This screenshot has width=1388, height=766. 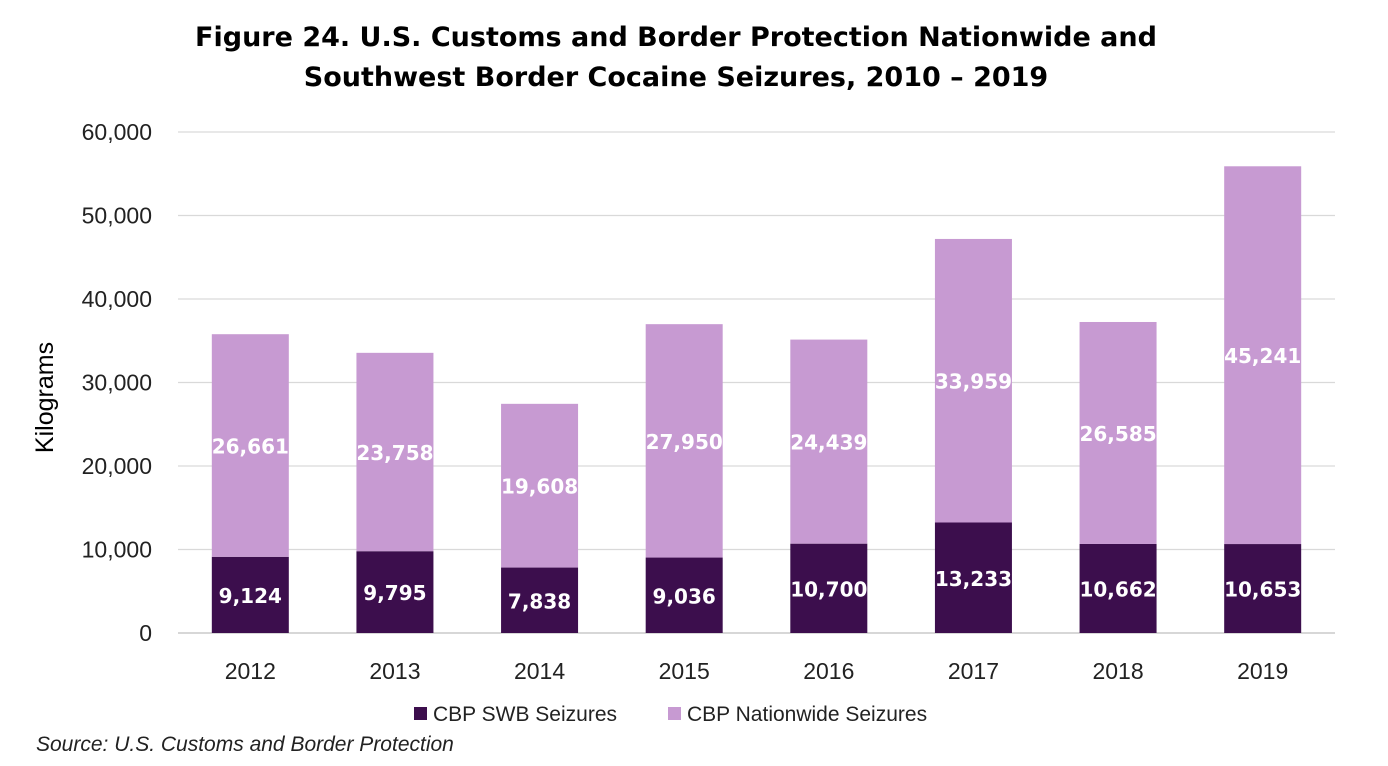 I want to click on y-tick-label: 50,000, so click(x=117, y=216).